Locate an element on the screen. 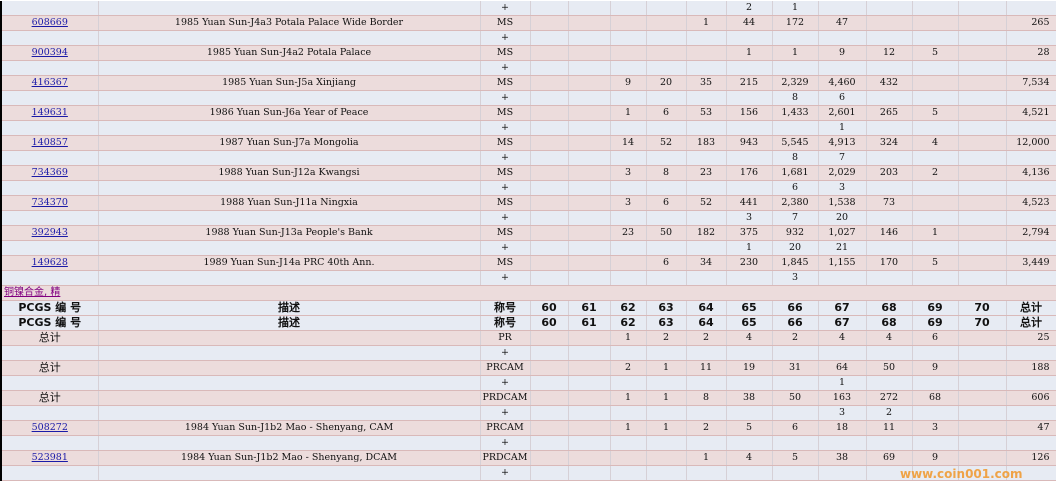 The image size is (1056, 483). section-link: 铜镍合金, 精 is located at coordinates (32, 292).